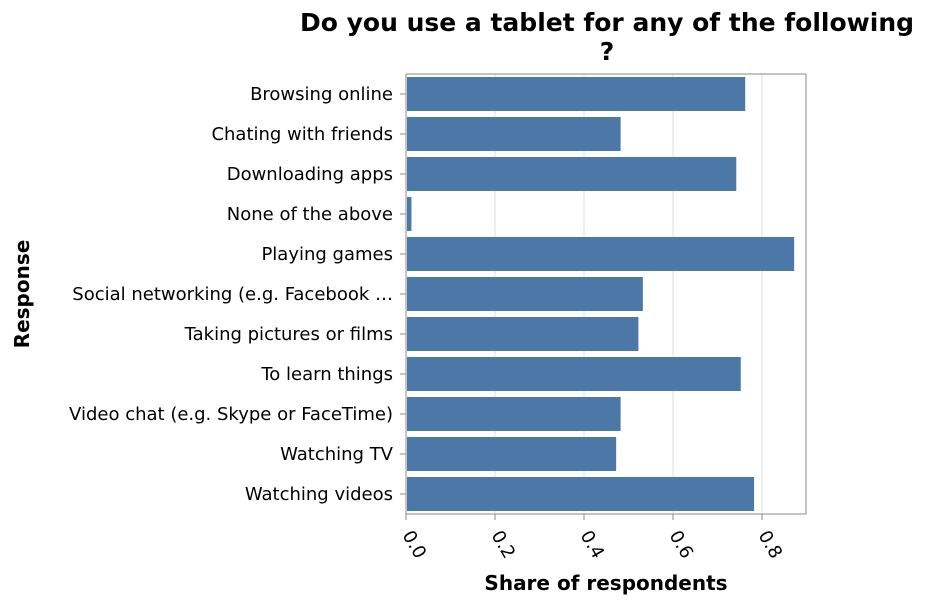 This screenshot has height=604, width=938. What do you see at coordinates (327, 254) in the screenshot?
I see `category-label: Playing games` at bounding box center [327, 254].